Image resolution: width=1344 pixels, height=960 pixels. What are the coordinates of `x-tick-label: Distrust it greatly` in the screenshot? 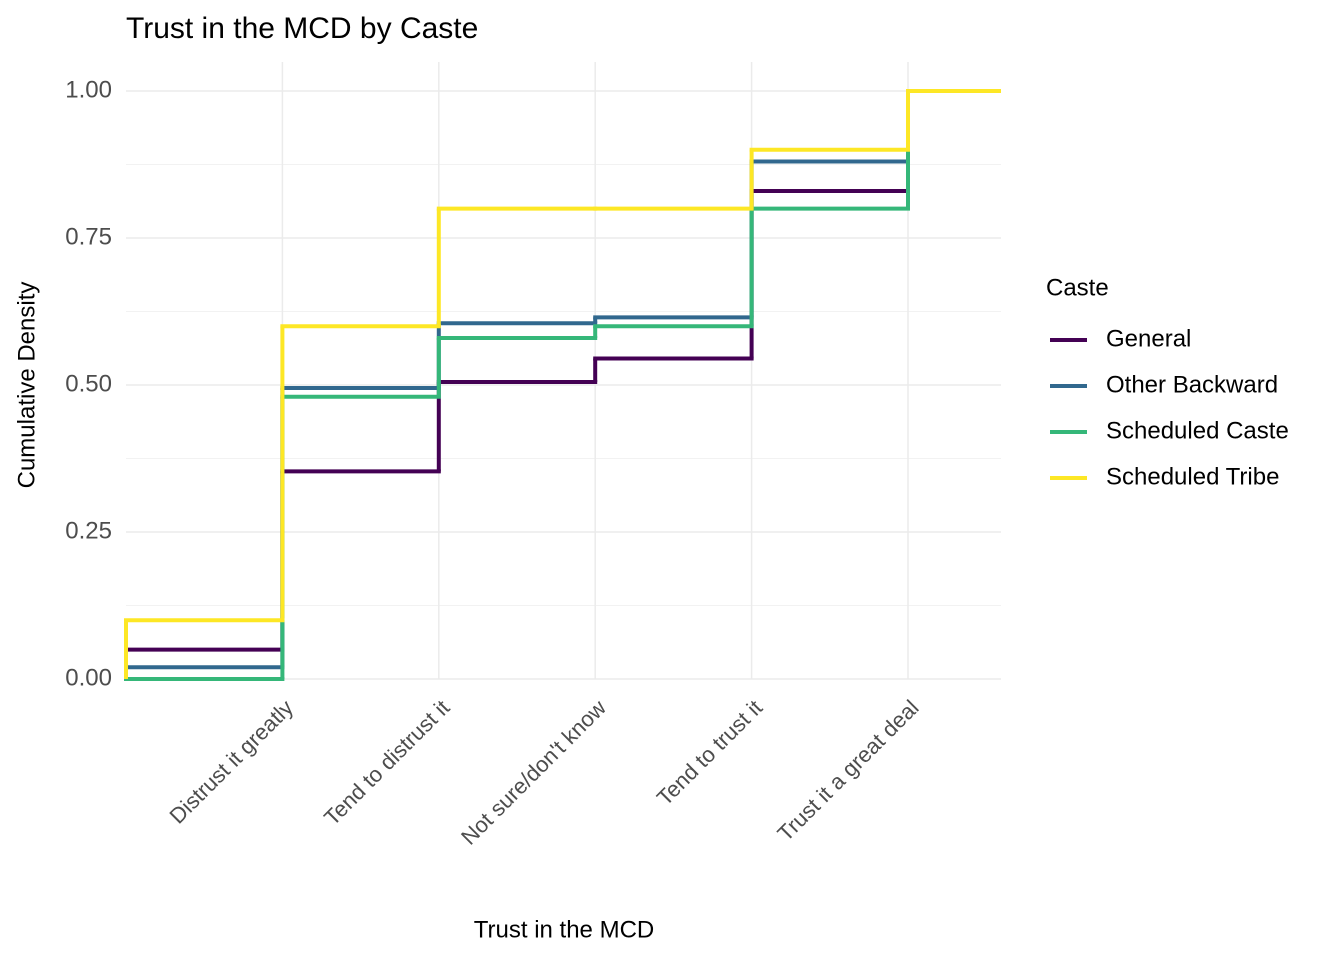 It's located at (232, 762).